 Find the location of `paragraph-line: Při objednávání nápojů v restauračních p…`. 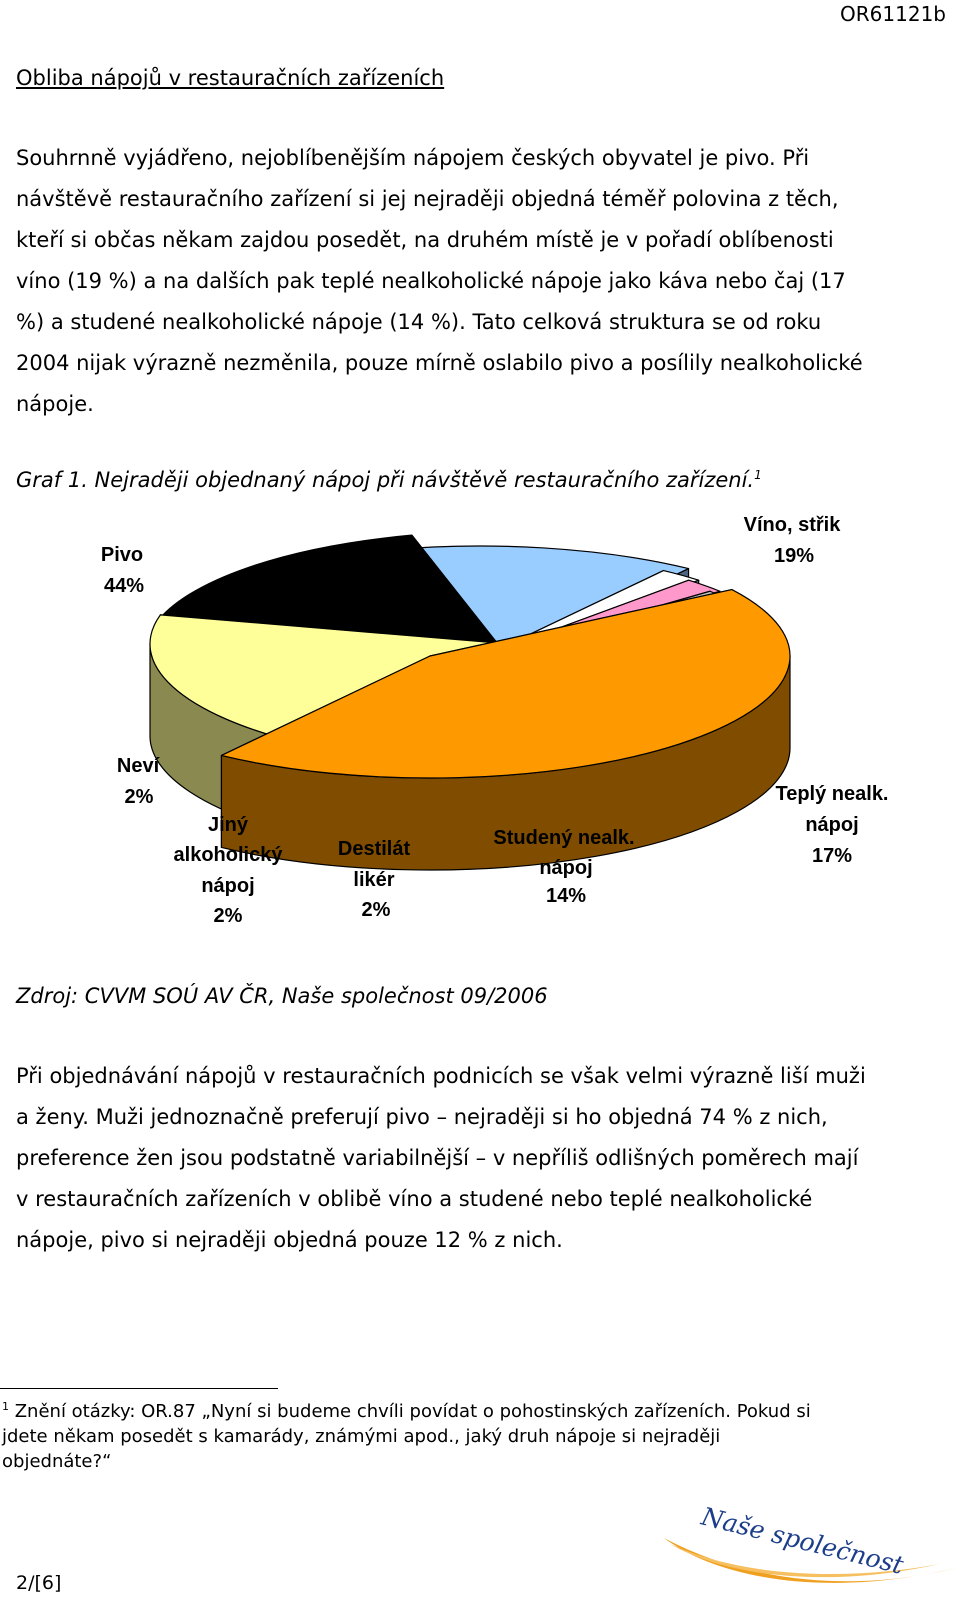

paragraph-line: Při objednávání nápojů v restauračních p… is located at coordinates (441, 1076).